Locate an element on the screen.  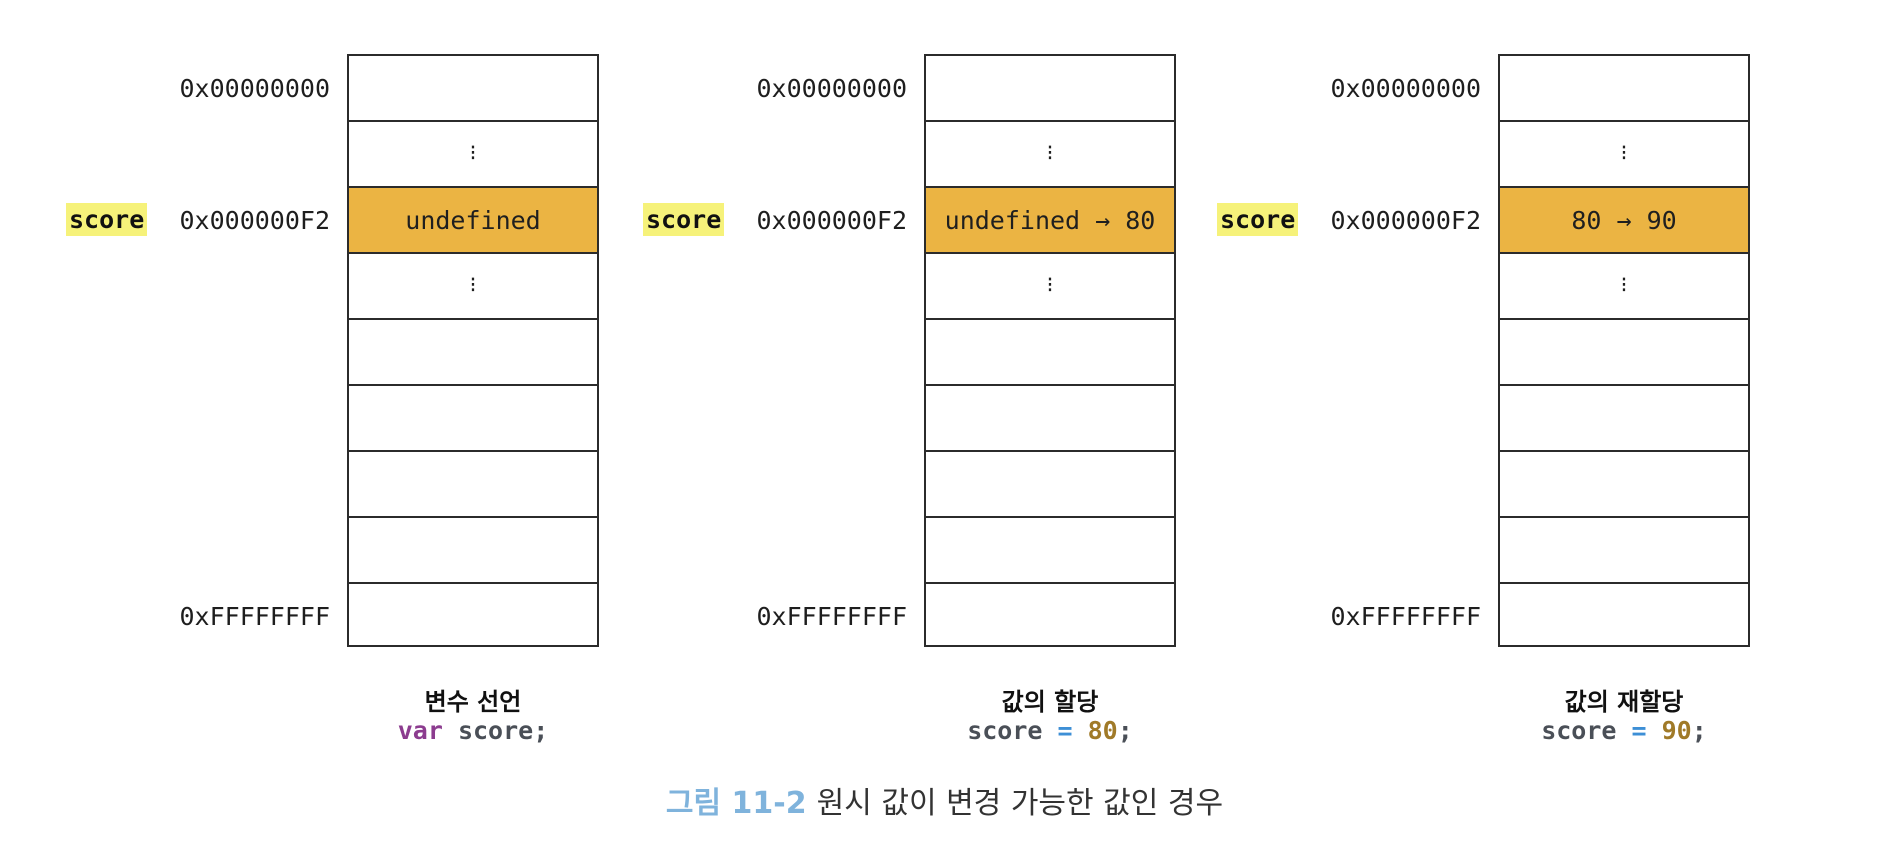
caption-code: var score; is located at coordinates (473, 730).